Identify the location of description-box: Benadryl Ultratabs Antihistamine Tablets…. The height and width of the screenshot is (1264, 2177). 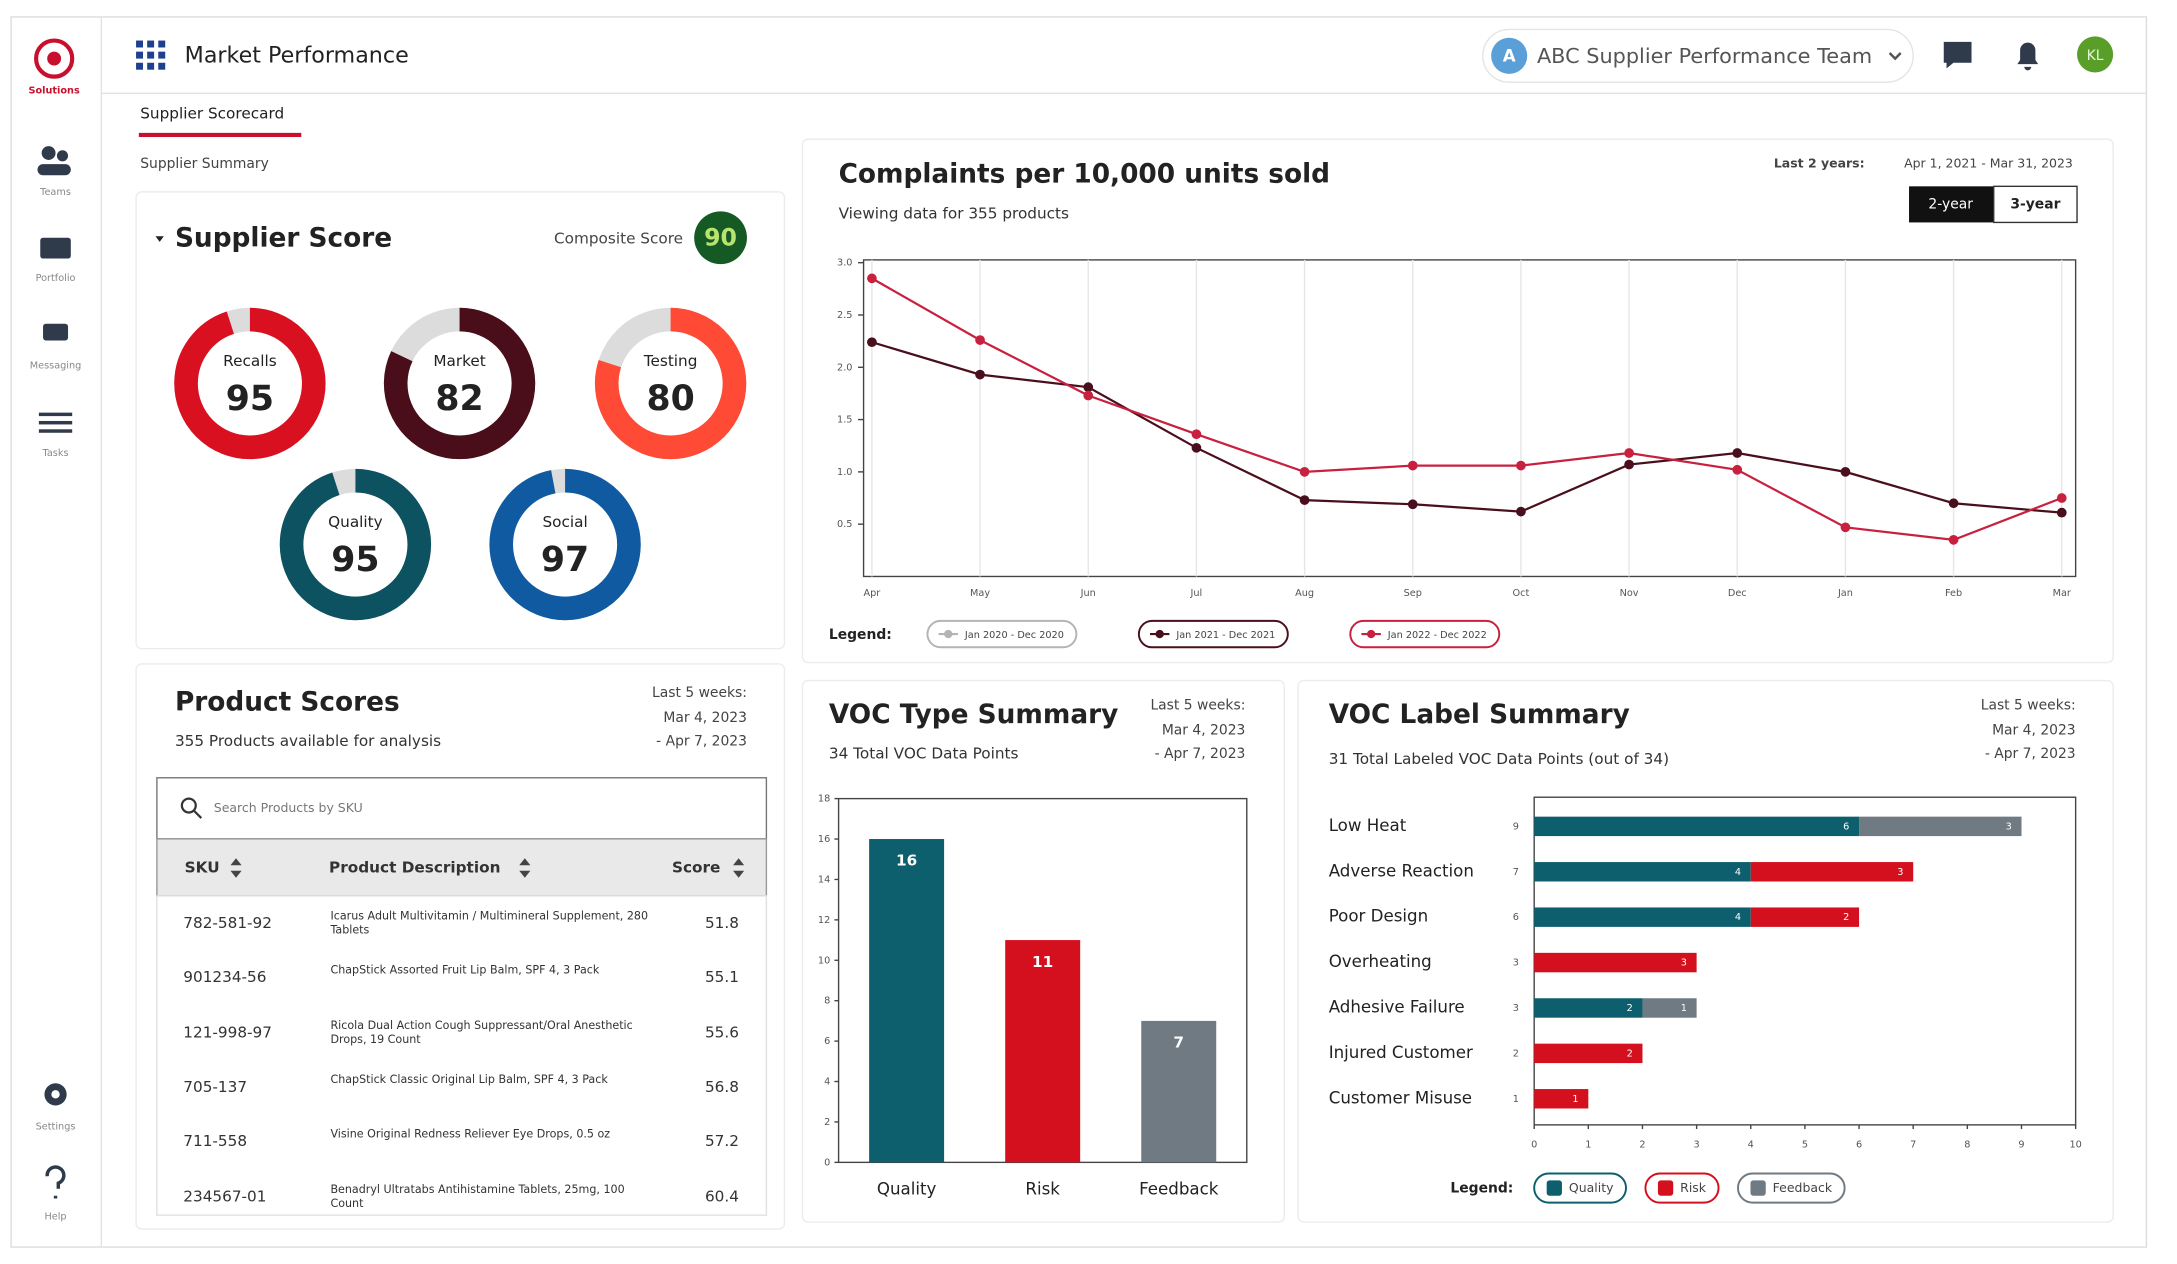
(477, 1196).